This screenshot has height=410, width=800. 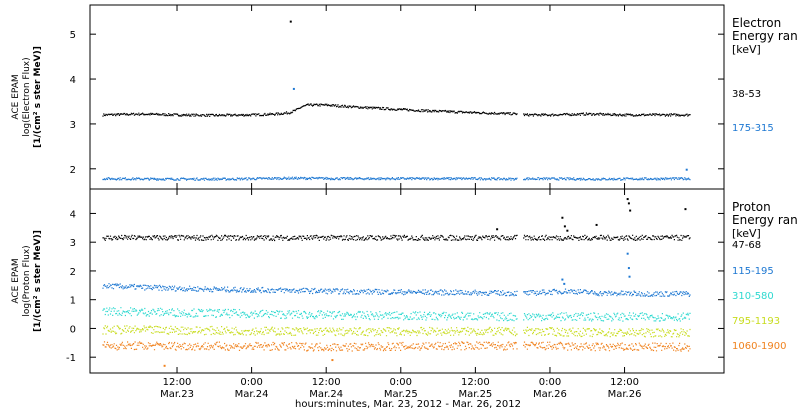 What do you see at coordinates (73, 243) in the screenshot?
I see `proton-y-tick-label: 3` at bounding box center [73, 243].